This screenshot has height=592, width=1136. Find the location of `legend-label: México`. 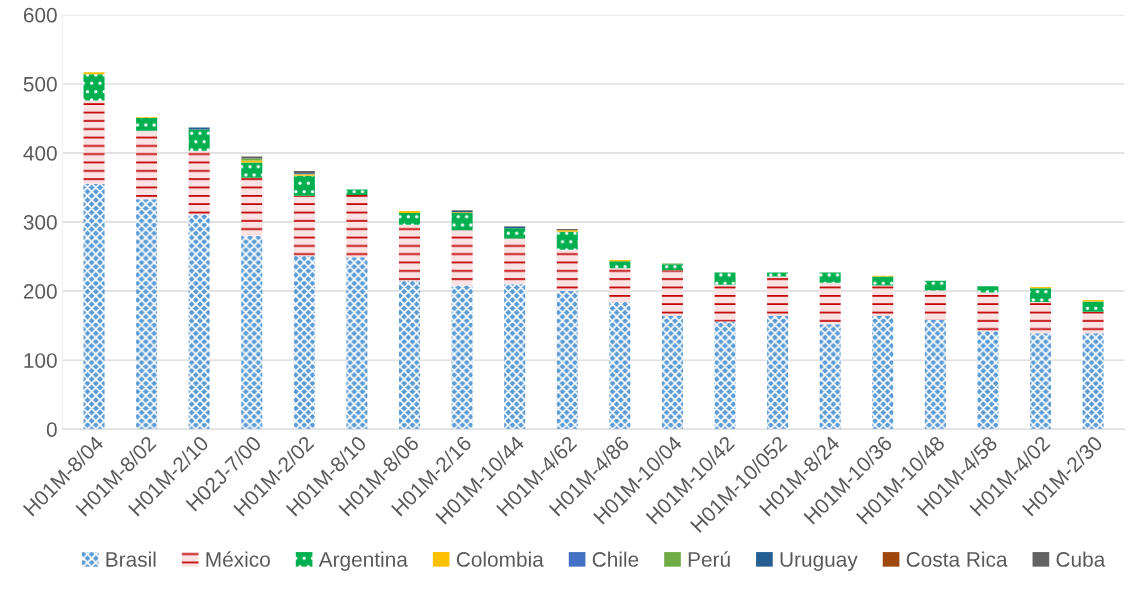

legend-label: México is located at coordinates (238, 559).